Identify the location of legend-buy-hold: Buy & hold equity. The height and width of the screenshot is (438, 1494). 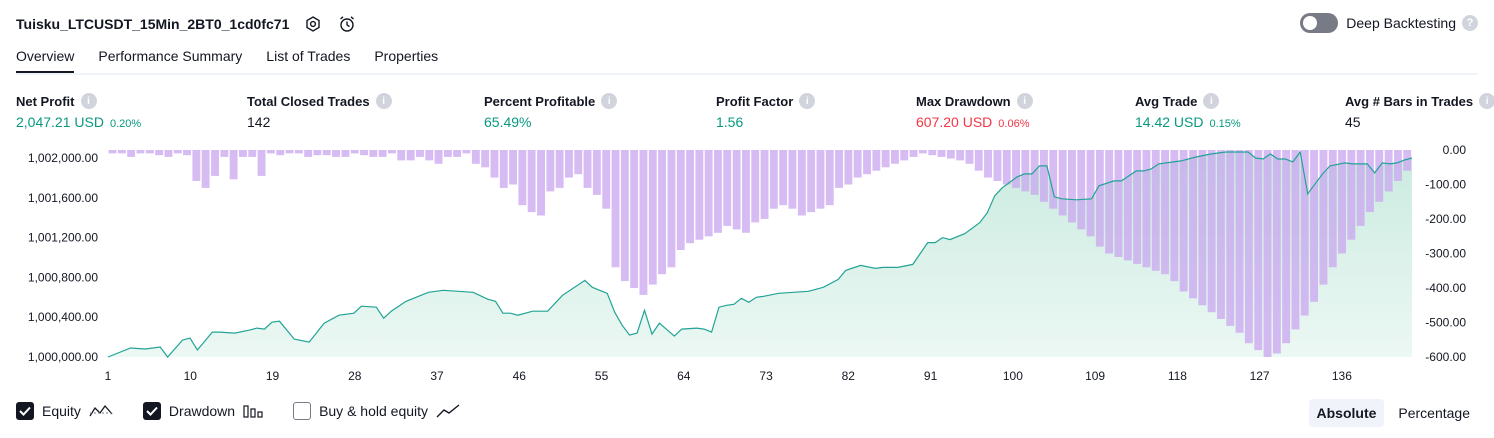
(376, 411).